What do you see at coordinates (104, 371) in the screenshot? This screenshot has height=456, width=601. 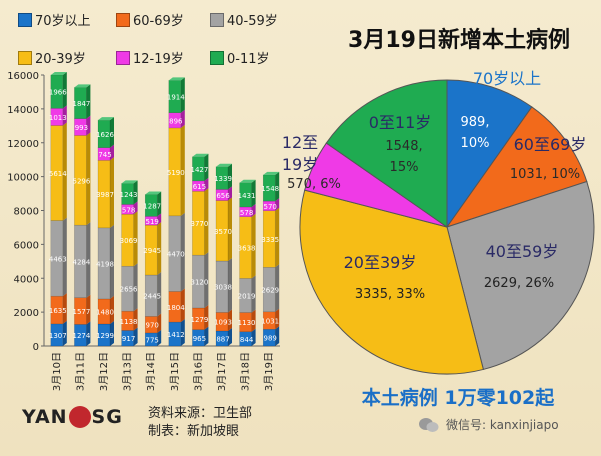 I see `x-tick-label: 3月12日` at bounding box center [104, 371].